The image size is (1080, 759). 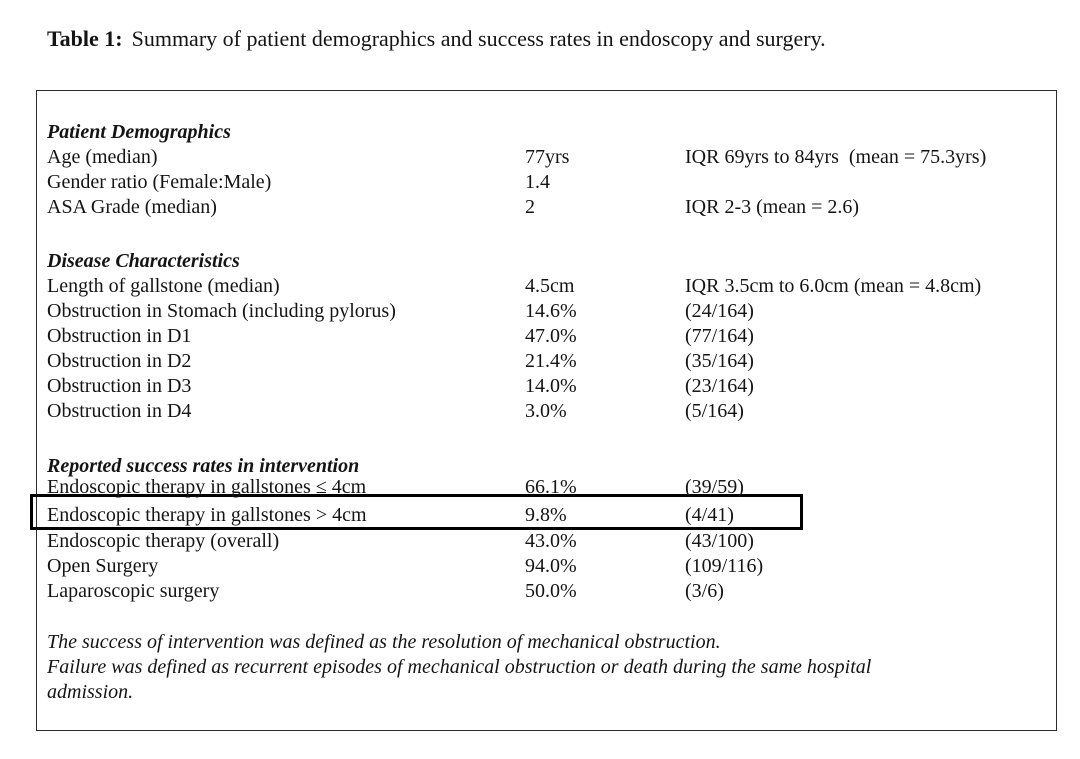 I want to click on footnote-line: admission., so click(x=90, y=692).